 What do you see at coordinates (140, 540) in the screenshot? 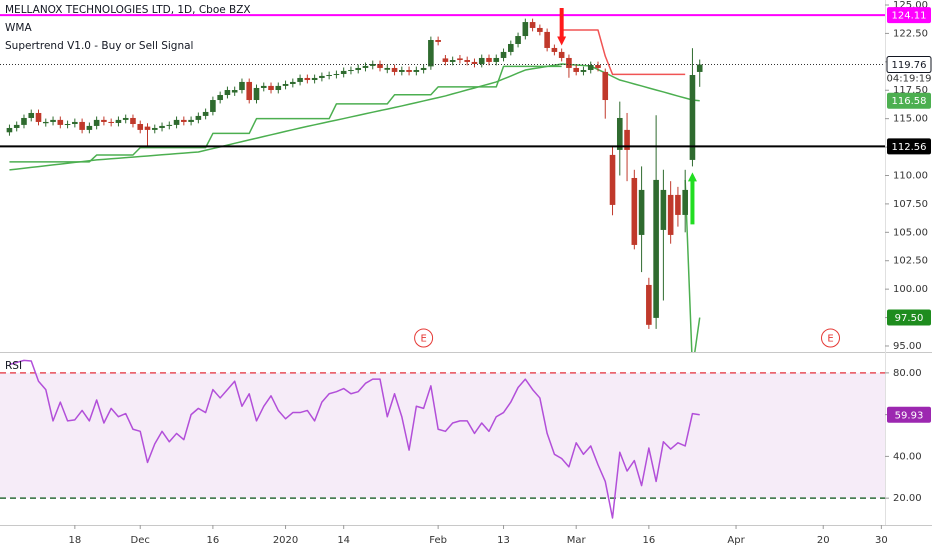
I see `x-tick-label: Dec` at bounding box center [140, 540].